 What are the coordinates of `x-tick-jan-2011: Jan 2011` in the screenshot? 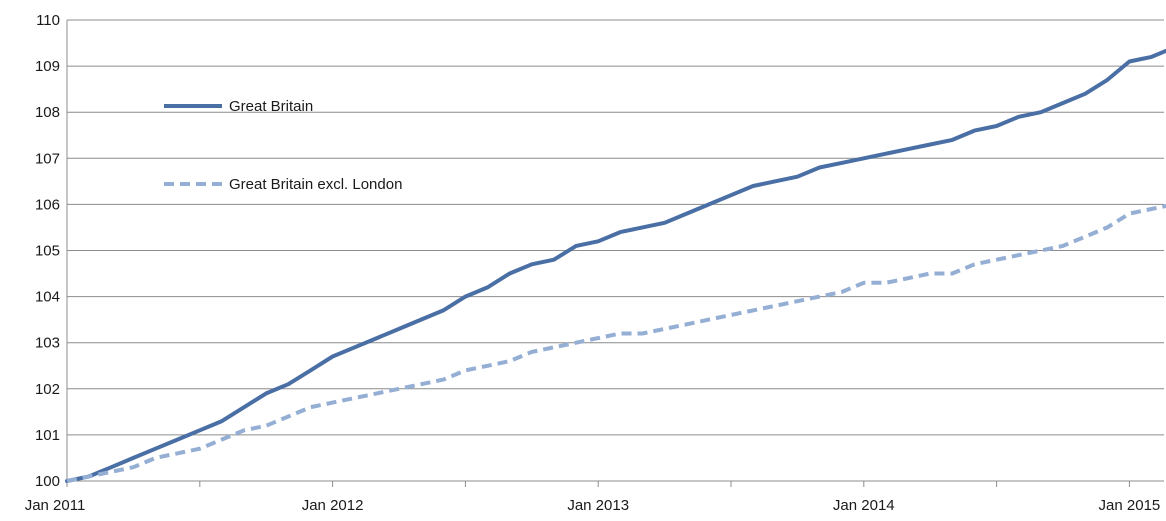 It's located at (55, 505).